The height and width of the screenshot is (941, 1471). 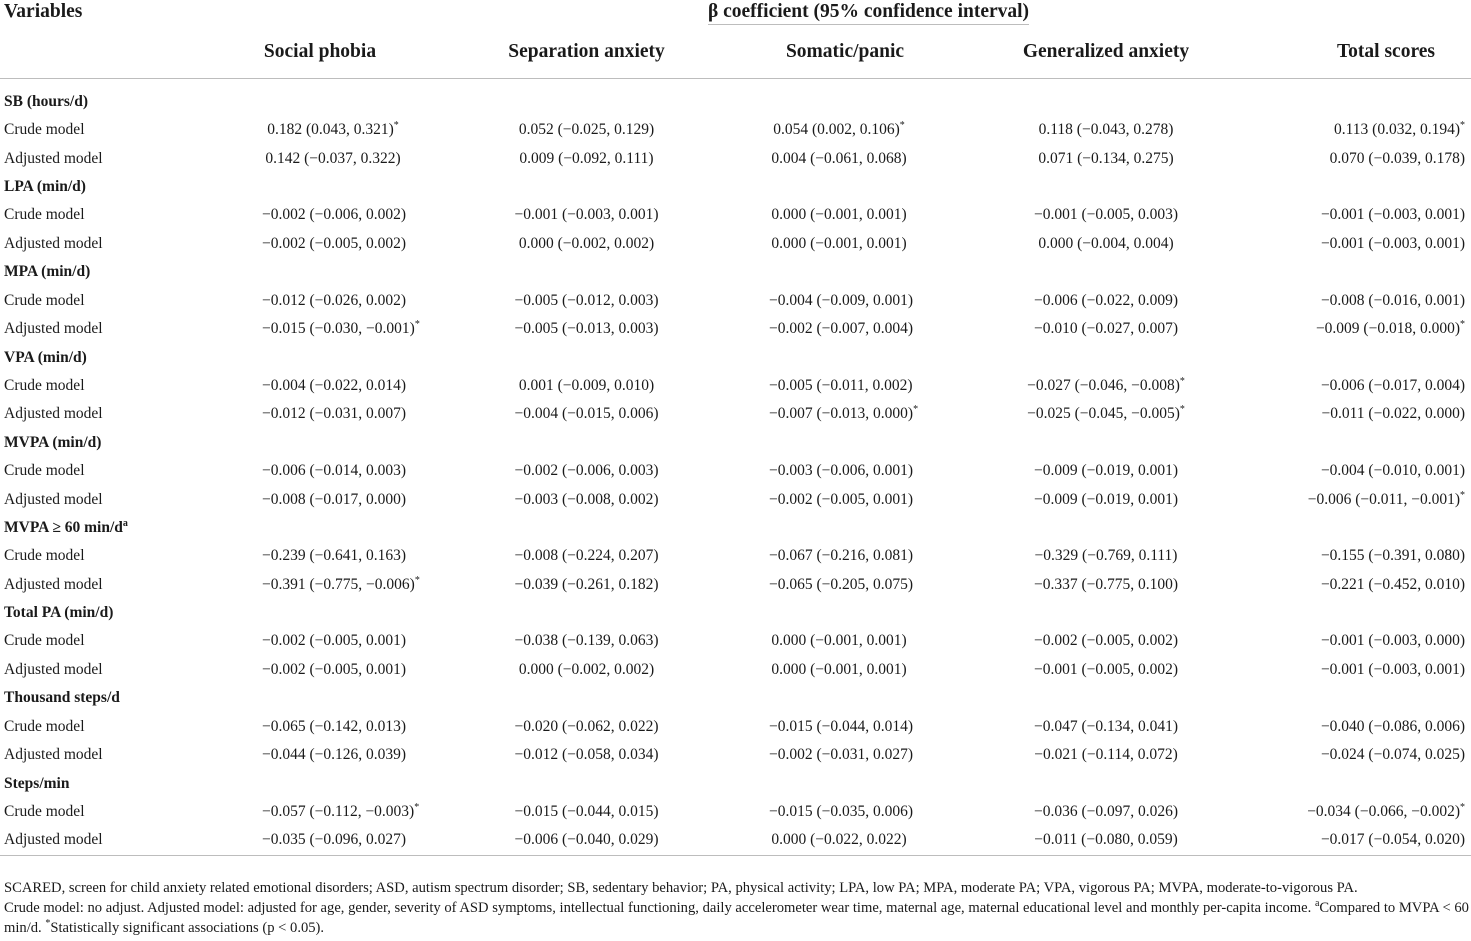 I want to click on cell-value: −0.024 (−0.074, 0.025), so click(x=1392, y=755).